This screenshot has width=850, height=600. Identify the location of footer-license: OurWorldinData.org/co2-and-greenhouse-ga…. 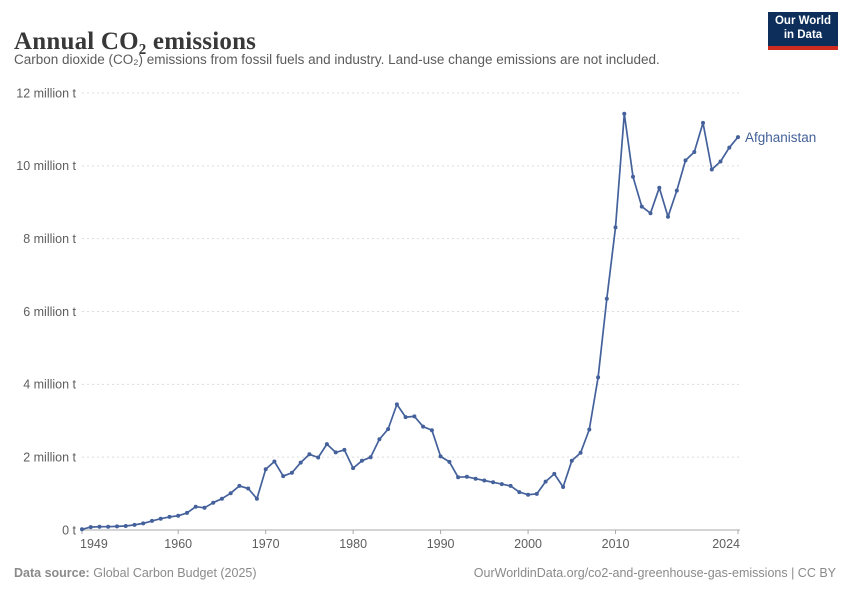
(655, 573).